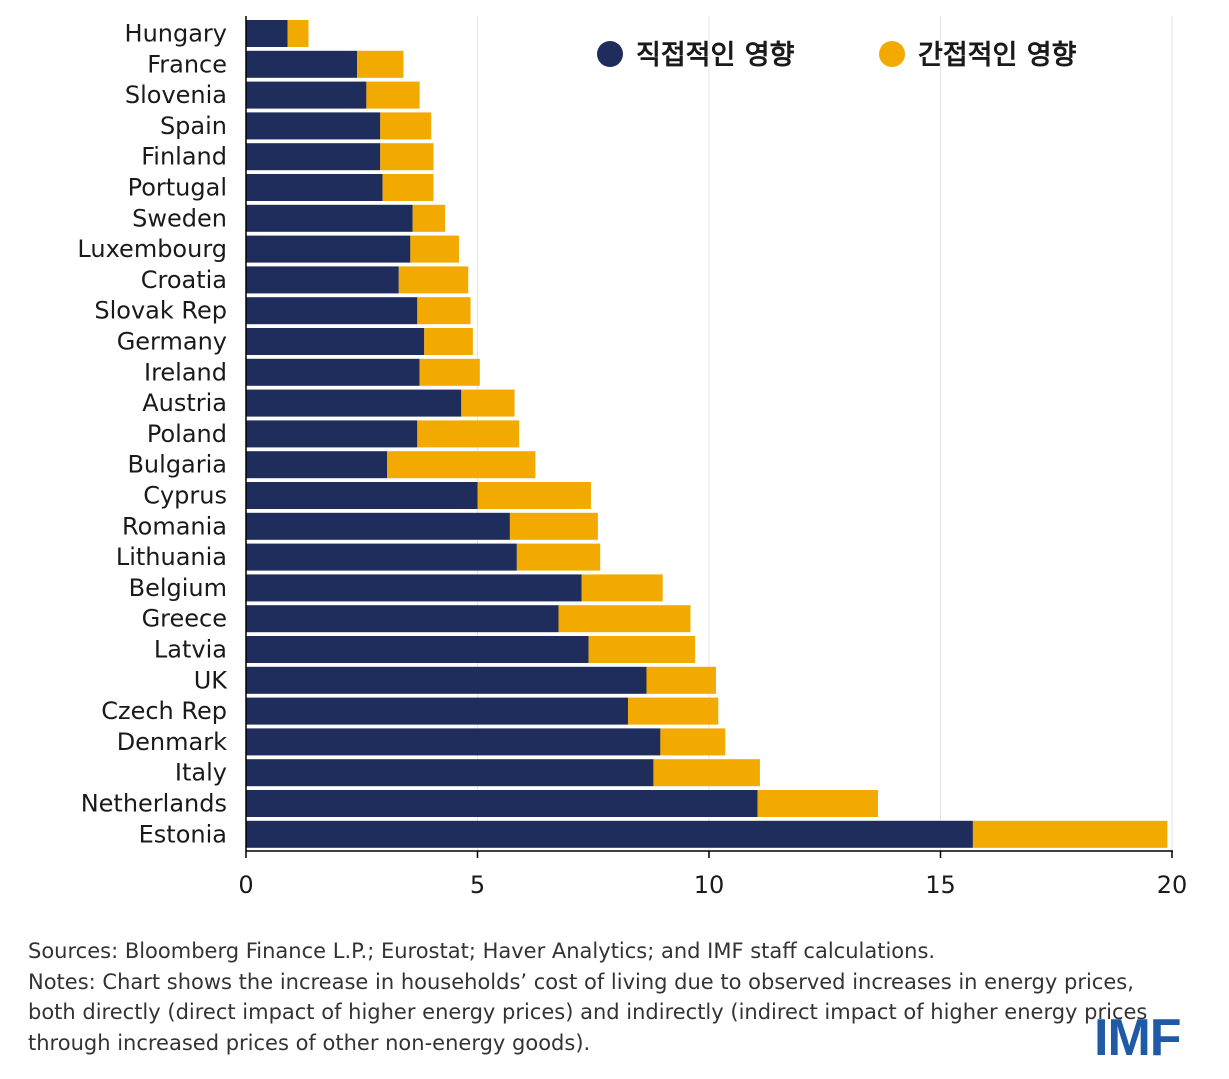 The image size is (1229, 1079). I want to click on category-label: Portugal, so click(177, 188).